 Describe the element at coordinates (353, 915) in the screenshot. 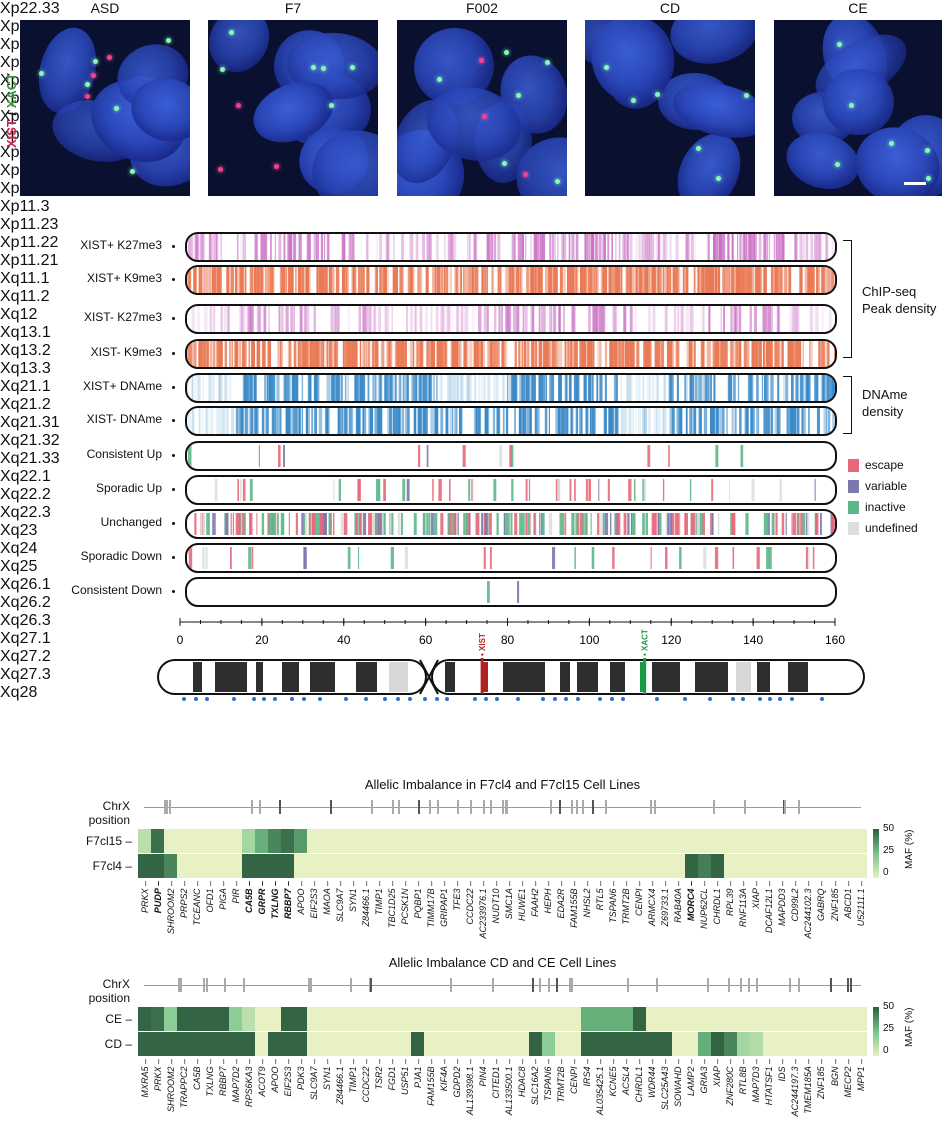

I see `gene-label: SYN1 –` at that location.